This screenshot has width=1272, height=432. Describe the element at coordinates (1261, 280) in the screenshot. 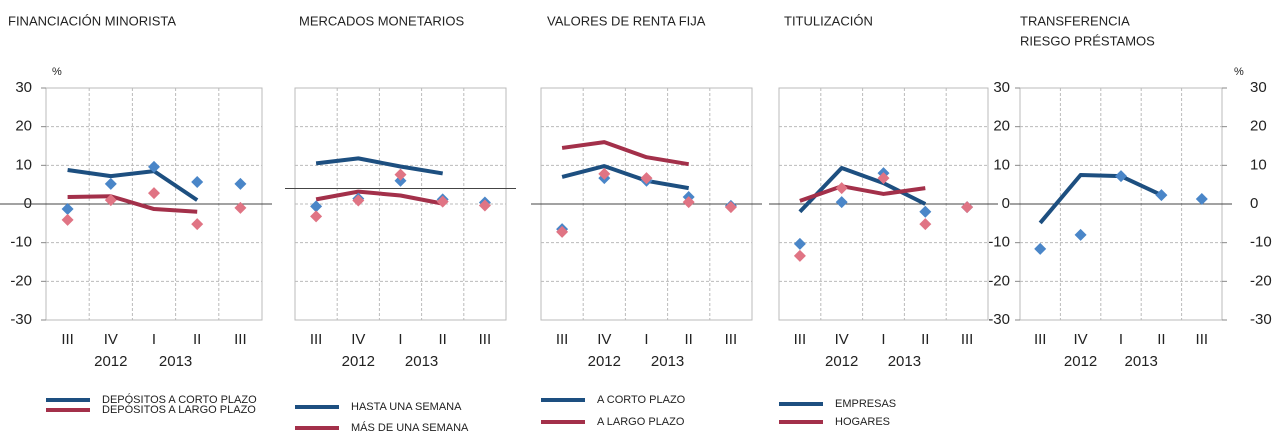

I see `y-tick-label-right: -20` at that location.